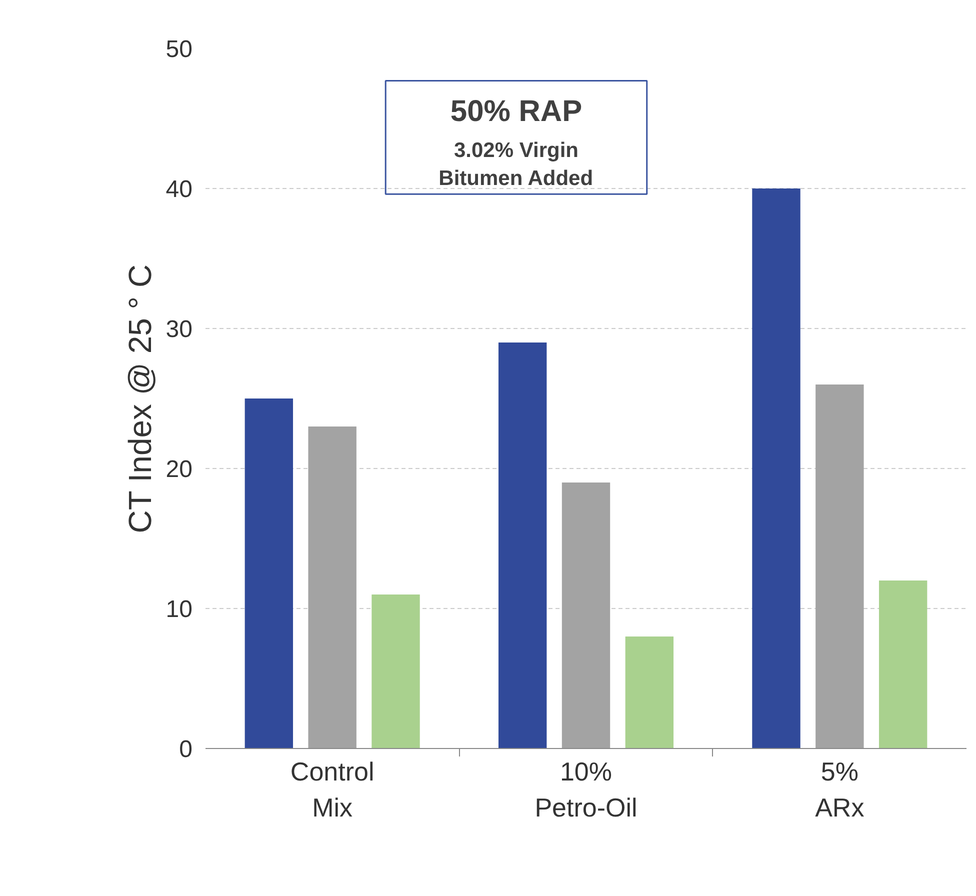 The height and width of the screenshot is (896, 976). I want to click on y-tick-label: 40, so click(179, 189).